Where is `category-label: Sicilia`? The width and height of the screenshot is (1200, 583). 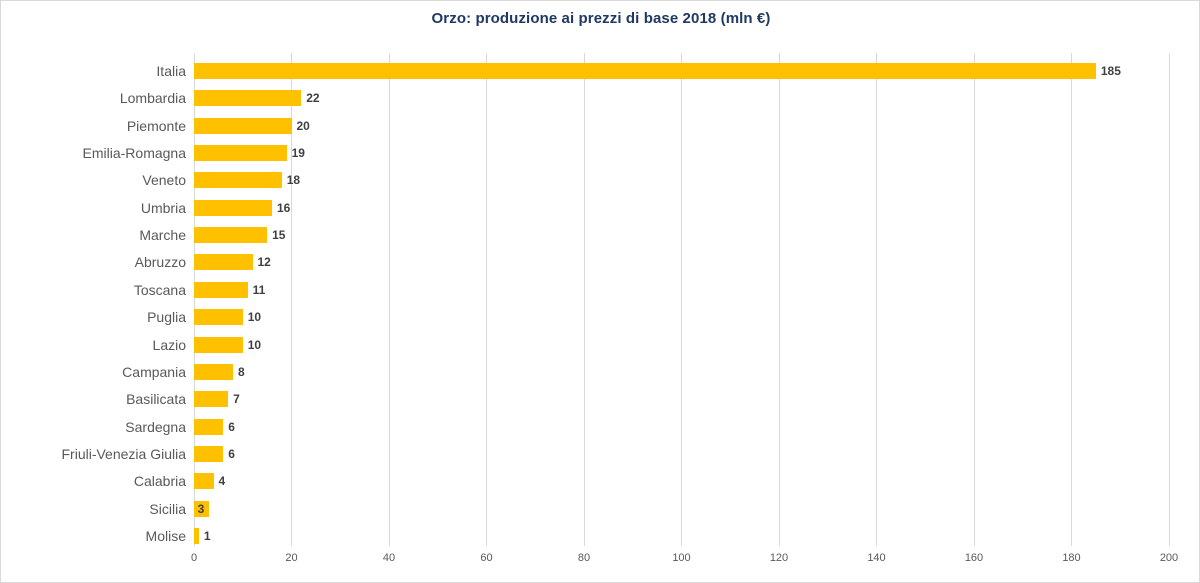
category-label: Sicilia is located at coordinates (167, 508).